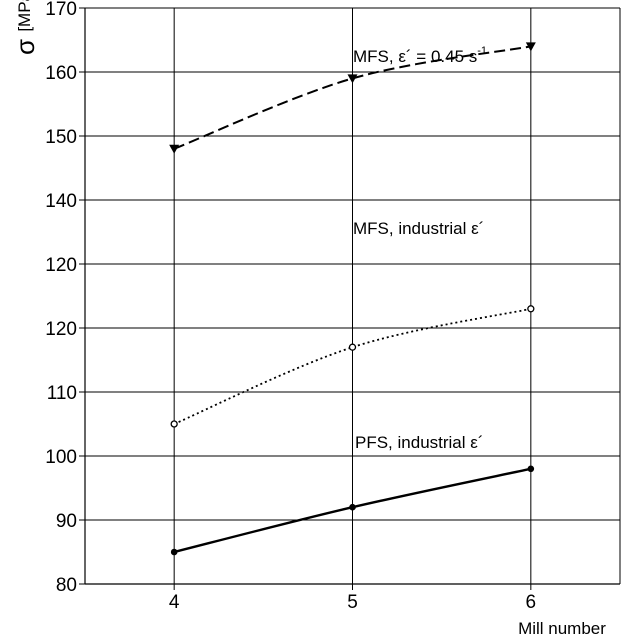 The image size is (626, 638). Describe the element at coordinates (61, 457) in the screenshot. I see `y-tick-label: 100` at that location.